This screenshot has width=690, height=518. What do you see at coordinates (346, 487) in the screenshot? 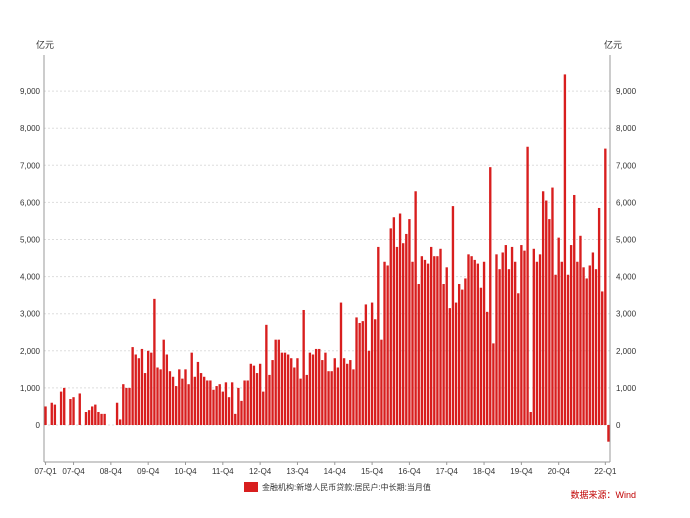
I see `legend-label: 金融机构:新增人民币贷款:居民户:中长期:当月值` at bounding box center [346, 487].